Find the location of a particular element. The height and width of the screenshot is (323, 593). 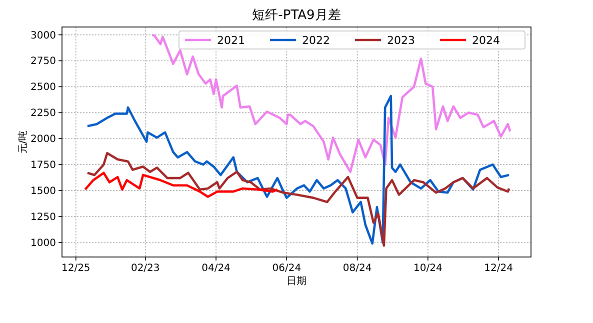

y-tick-label: 2000 is located at coordinates (43, 140).